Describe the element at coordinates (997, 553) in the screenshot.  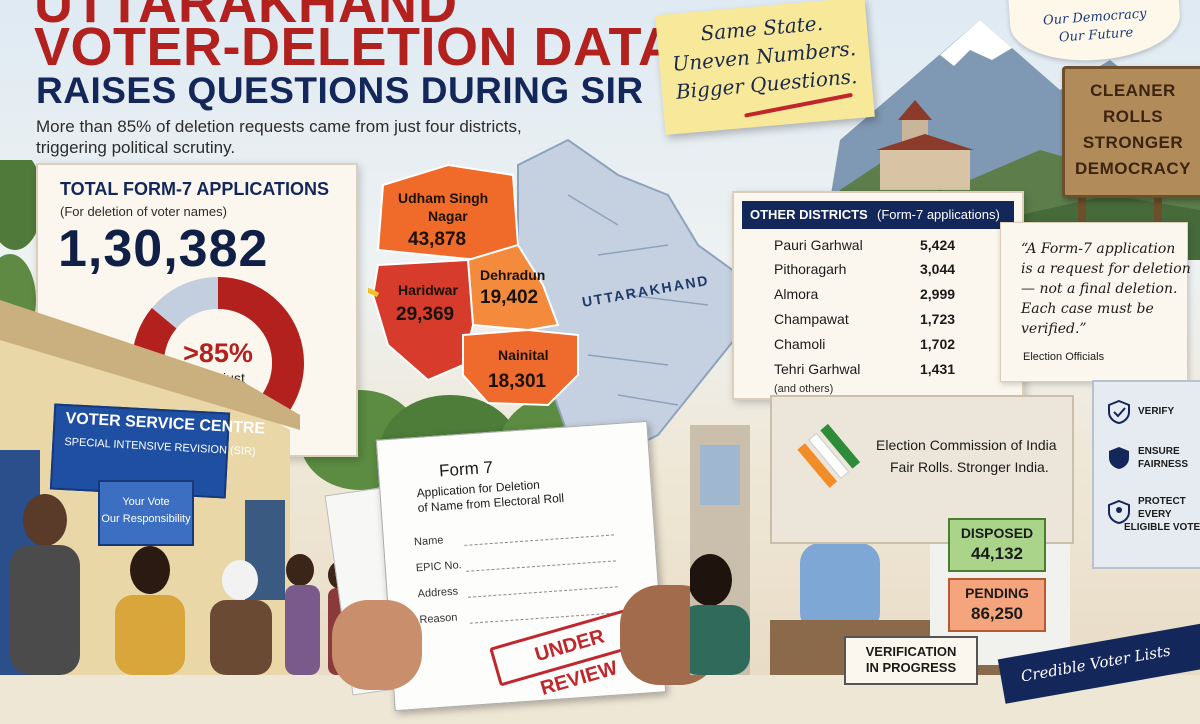
I see `disposed-value: 44,132` at that location.